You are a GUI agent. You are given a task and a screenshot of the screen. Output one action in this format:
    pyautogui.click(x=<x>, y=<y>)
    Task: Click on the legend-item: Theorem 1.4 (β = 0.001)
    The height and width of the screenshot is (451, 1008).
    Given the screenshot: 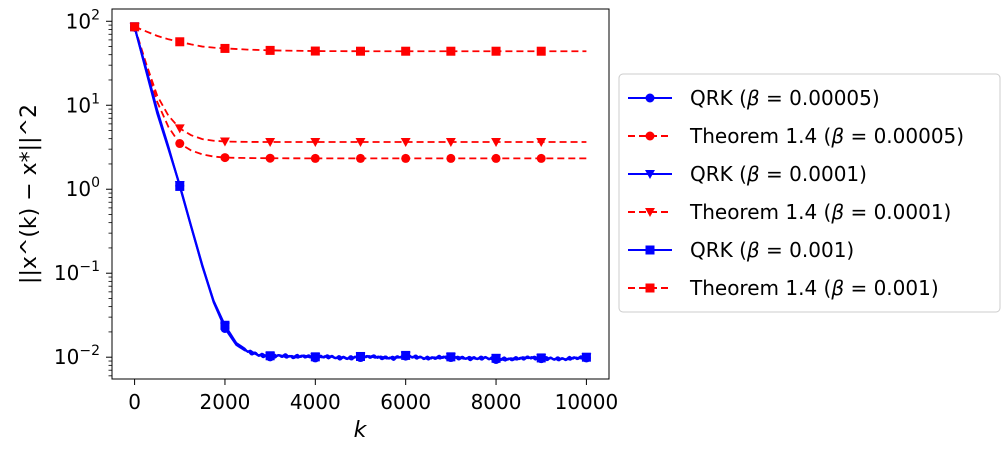 What is the action you would take?
    pyautogui.click(x=783, y=288)
    